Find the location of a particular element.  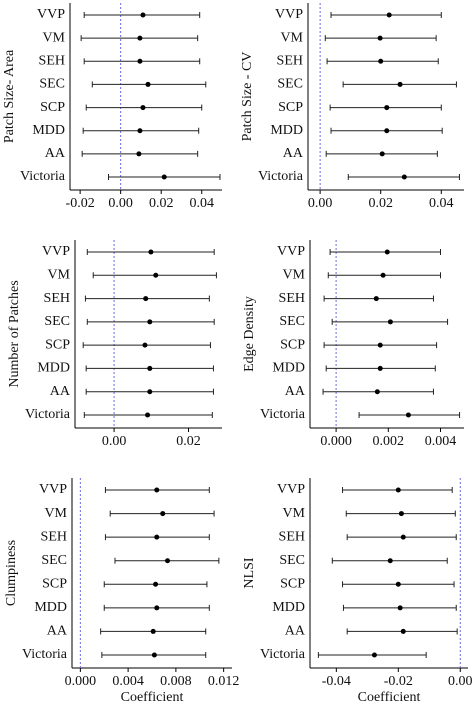

x-tick-label: -0.04 is located at coordinates (336, 681).